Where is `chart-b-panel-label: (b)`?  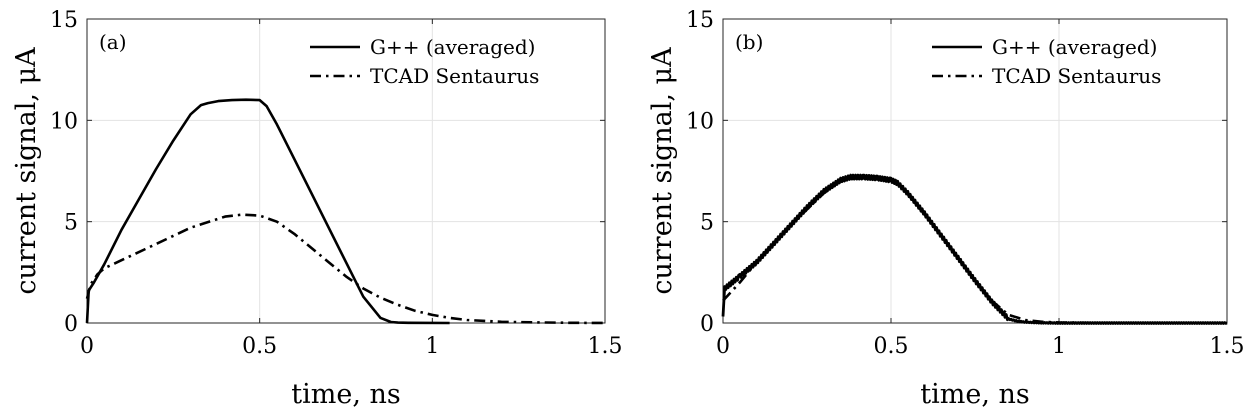 chart-b-panel-label: (b) is located at coordinates (749, 42).